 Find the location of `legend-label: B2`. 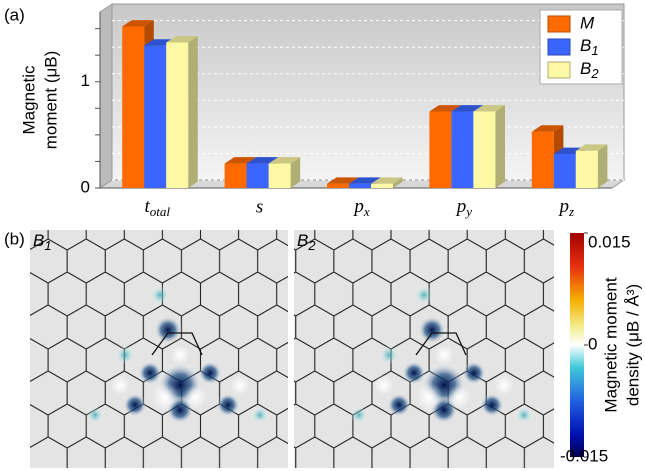

legend-label: B2 is located at coordinates (589, 70).